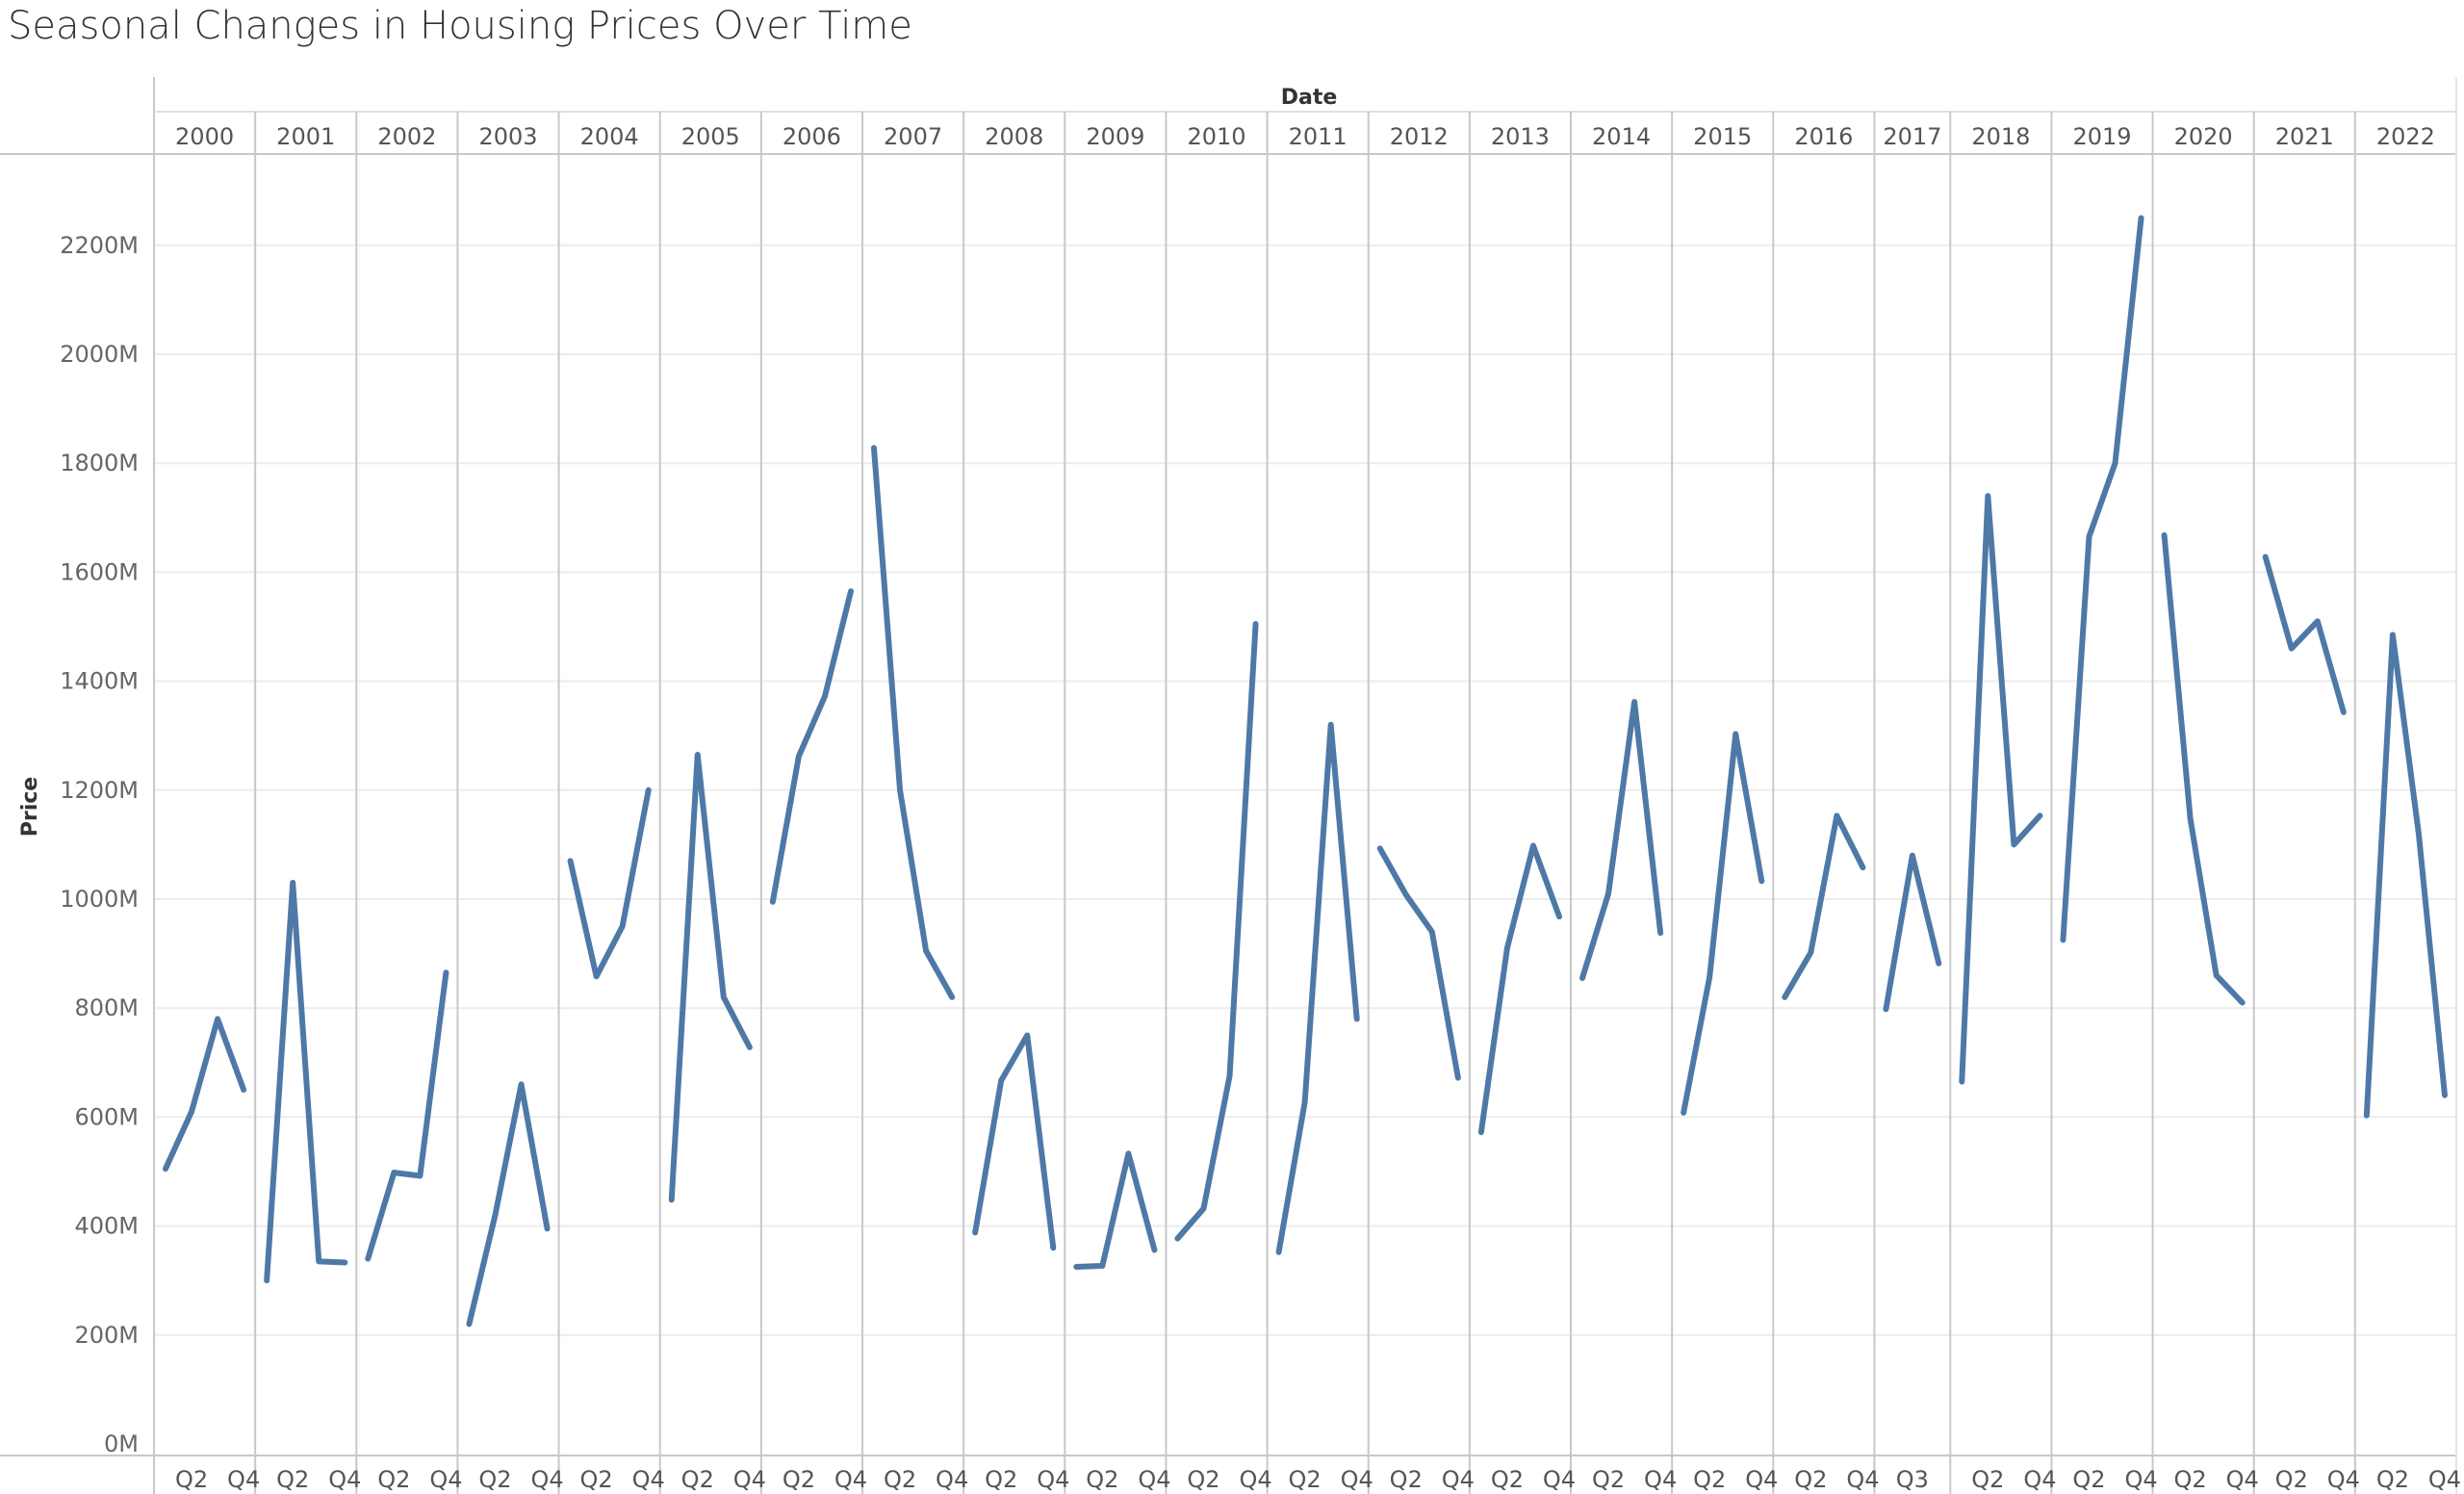 The image size is (2464, 1494). I want to click on year-header-label: 2008, so click(1014, 136).